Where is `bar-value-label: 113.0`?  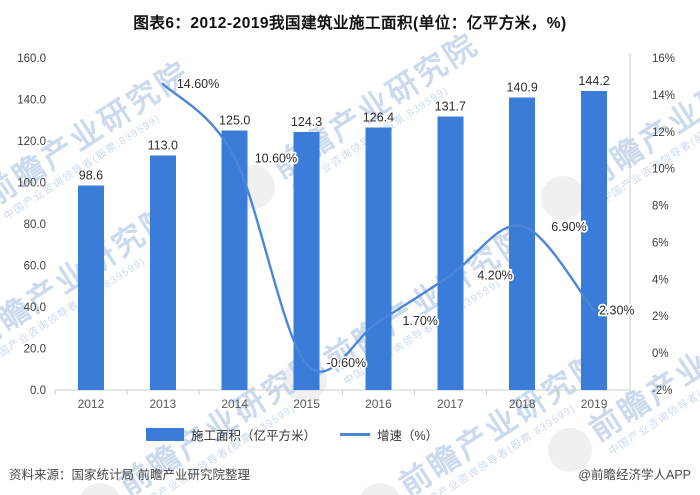
bar-value-label: 113.0 is located at coordinates (163, 146).